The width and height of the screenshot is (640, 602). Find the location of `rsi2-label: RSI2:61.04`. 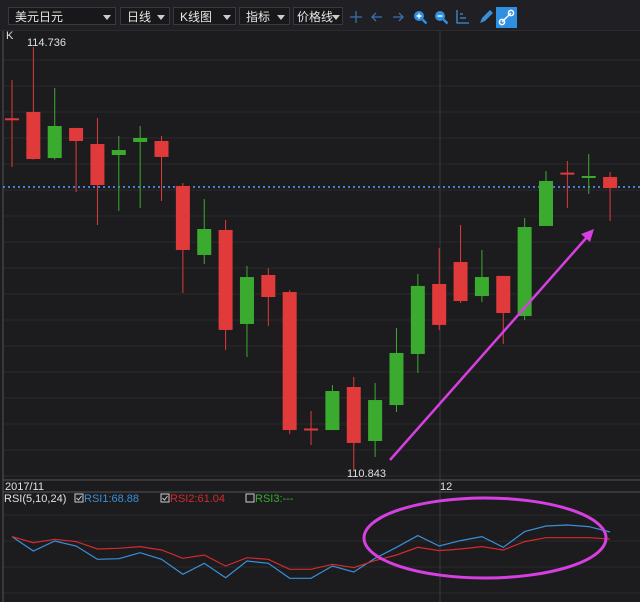

rsi2-label: RSI2:61.04 is located at coordinates (197, 499).